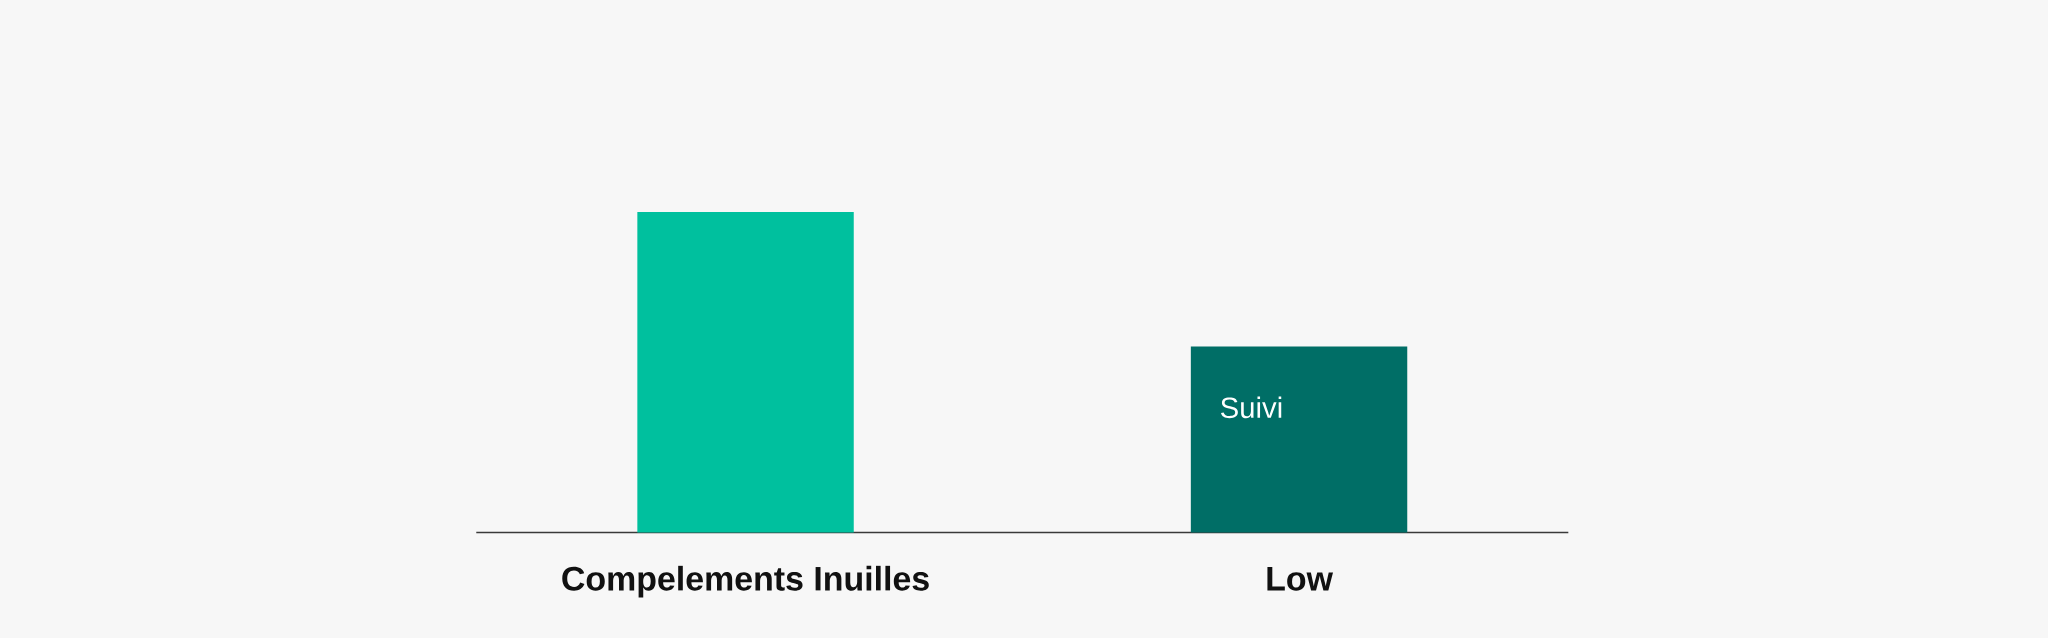 The image size is (2048, 638). Describe the element at coordinates (745, 581) in the screenshot. I see `x-tick-label: Compelements Inuilles` at that location.